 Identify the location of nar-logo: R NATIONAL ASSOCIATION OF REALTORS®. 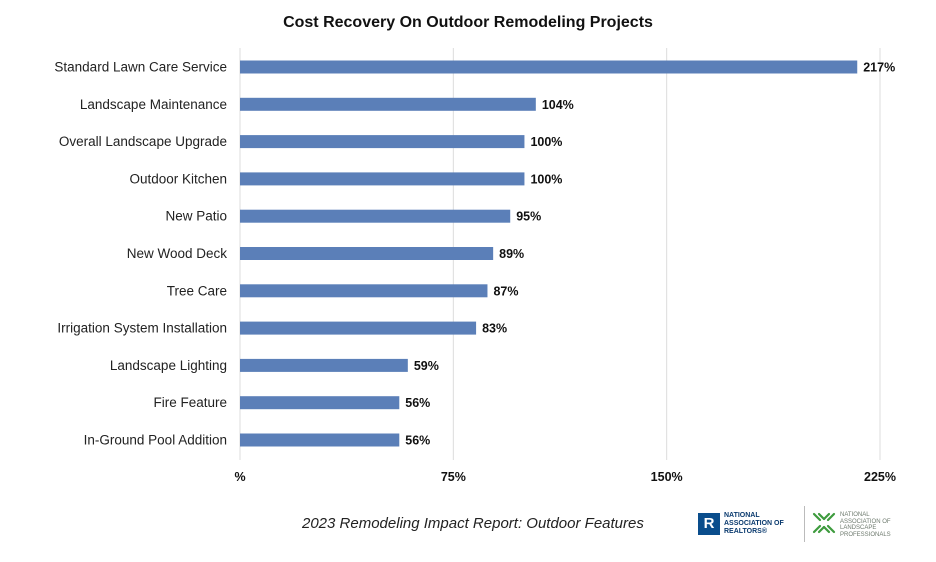
(748, 525).